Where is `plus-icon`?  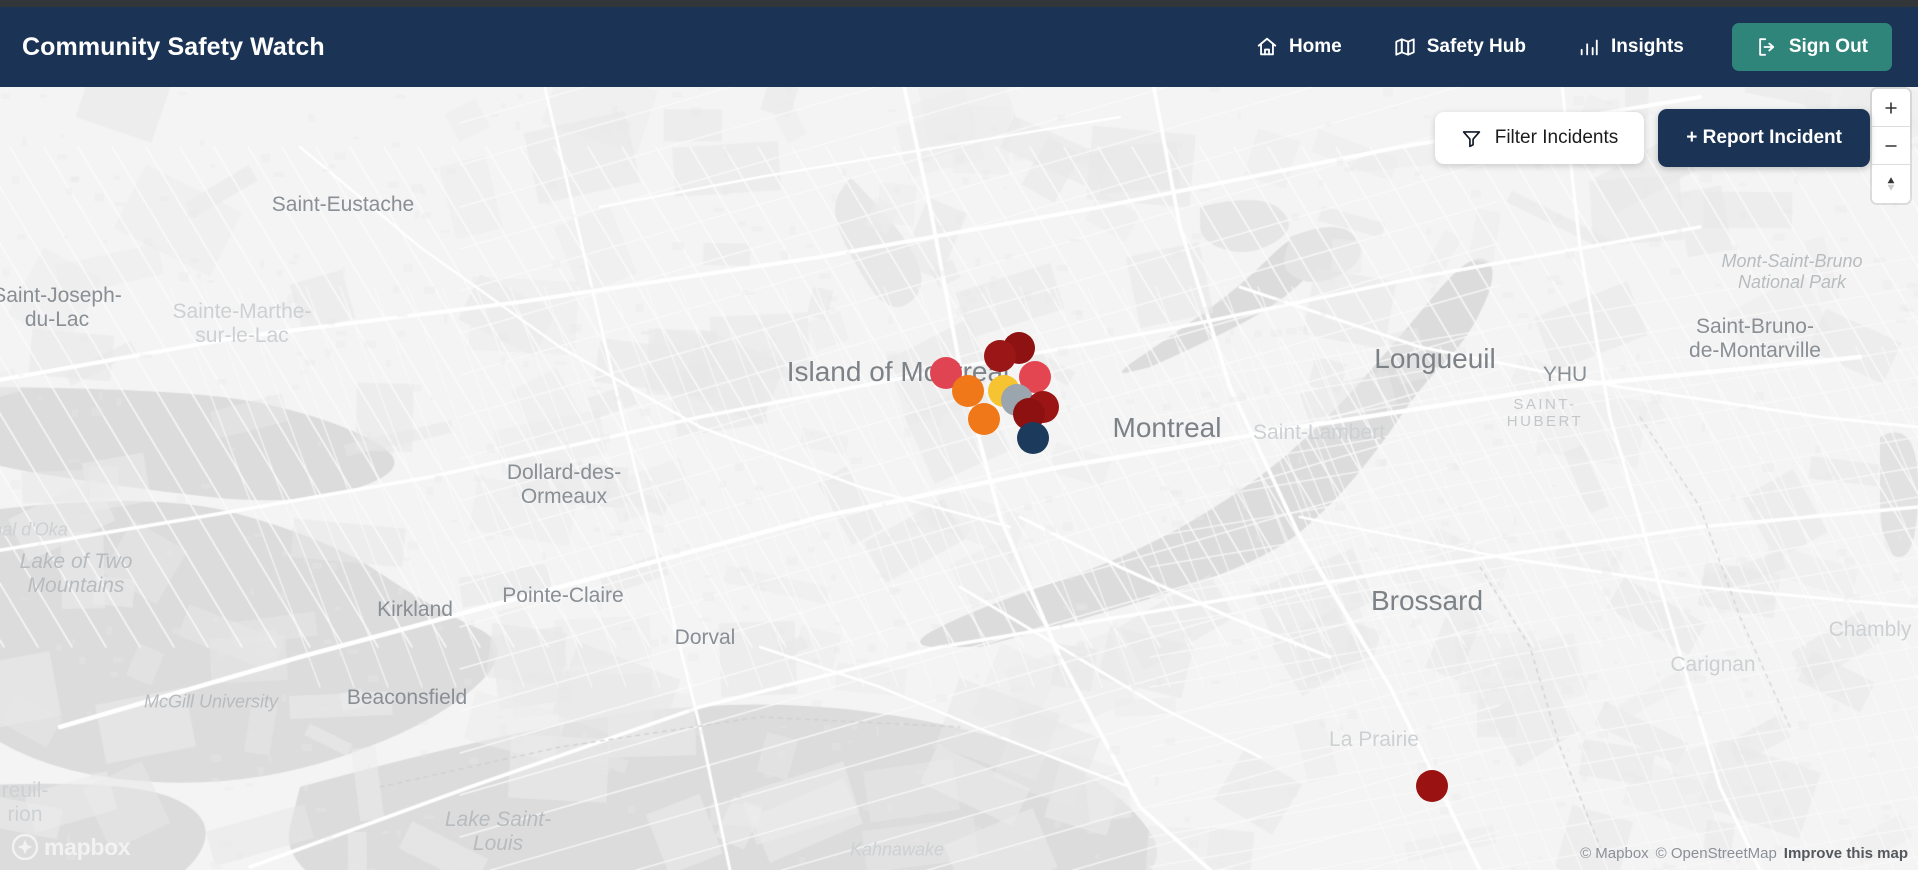
plus-icon is located at coordinates (1891, 107).